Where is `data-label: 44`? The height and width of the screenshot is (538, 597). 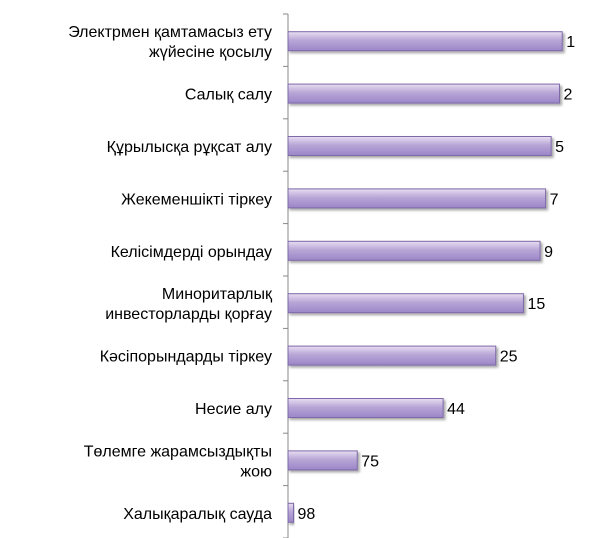
data-label: 44 is located at coordinates (456, 409).